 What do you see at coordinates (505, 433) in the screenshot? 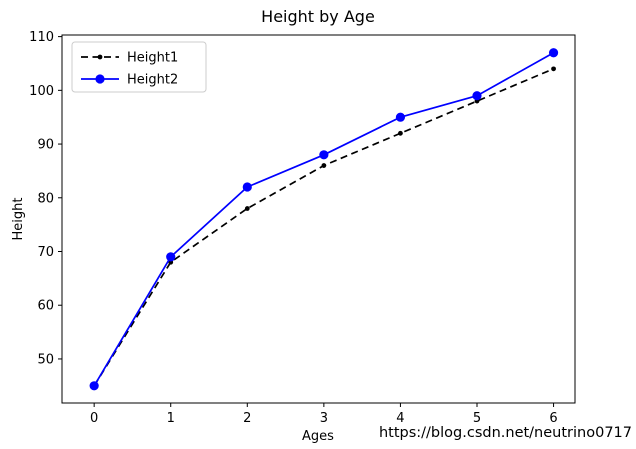
I see `watermark: https://blog.csdn.net/neutrino0717` at bounding box center [505, 433].